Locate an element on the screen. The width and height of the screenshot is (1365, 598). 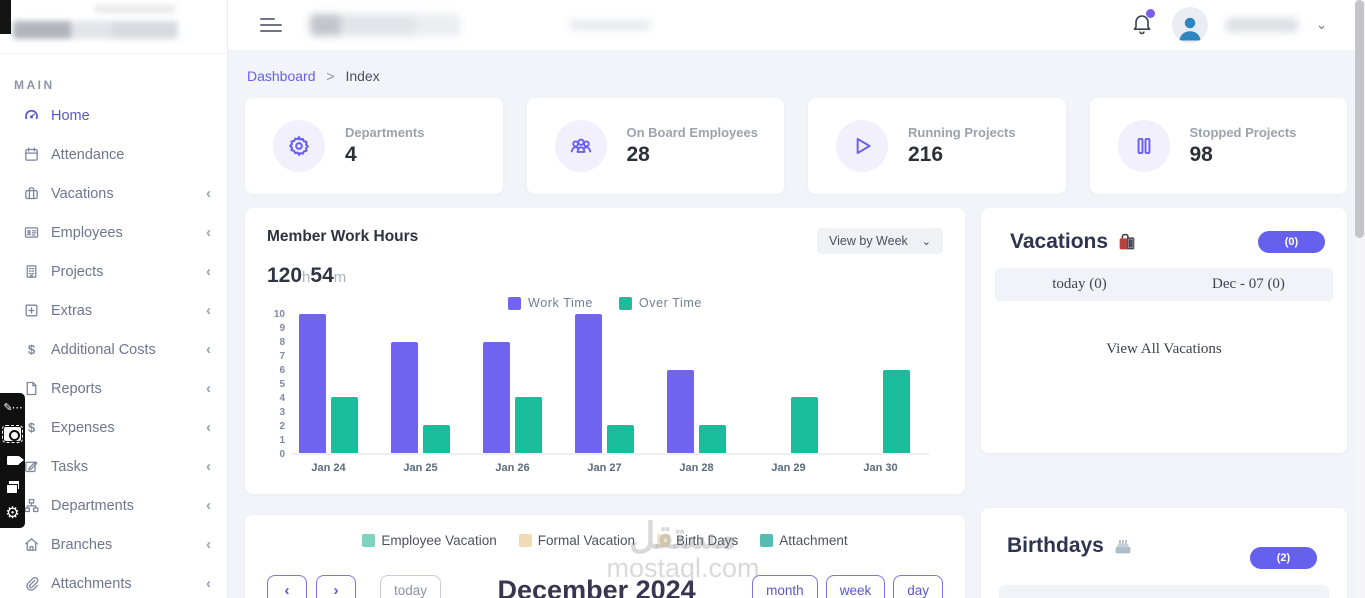
video-camera-tool-icon is located at coordinates (14, 460).